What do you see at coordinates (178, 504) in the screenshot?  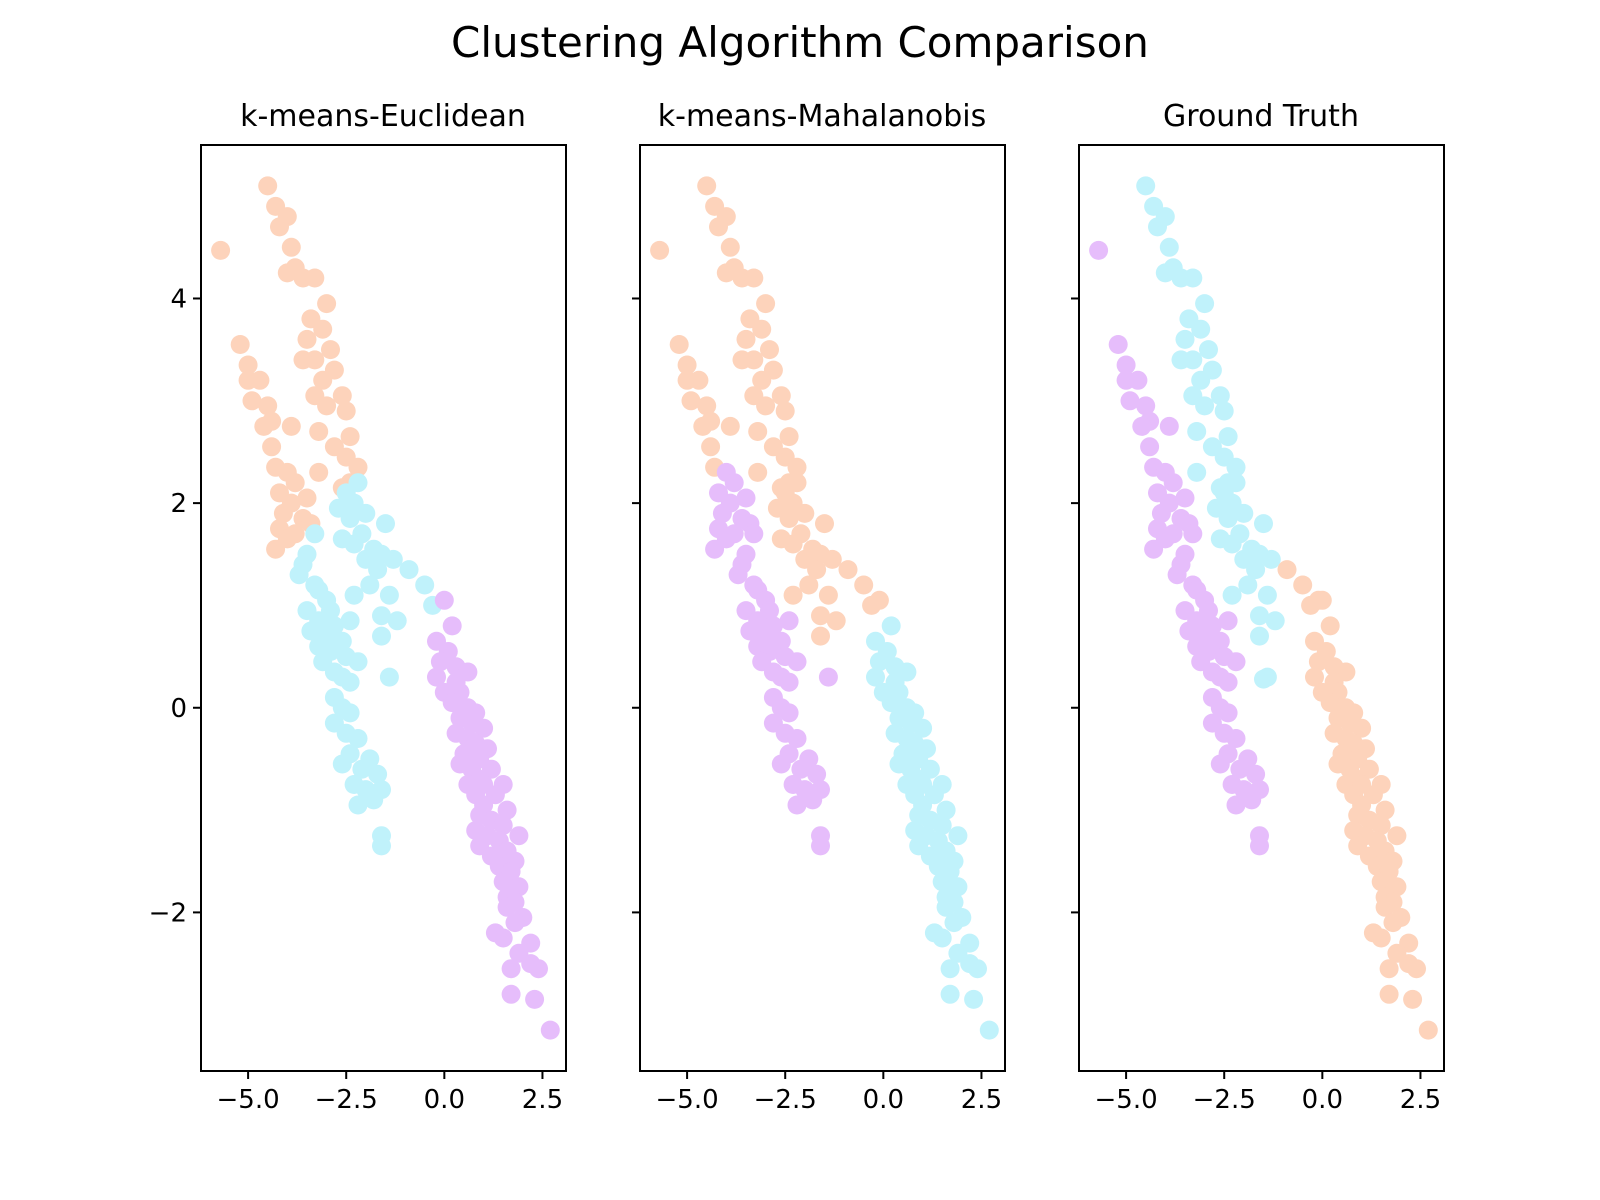 I see `y-tick-label: 2` at bounding box center [178, 504].